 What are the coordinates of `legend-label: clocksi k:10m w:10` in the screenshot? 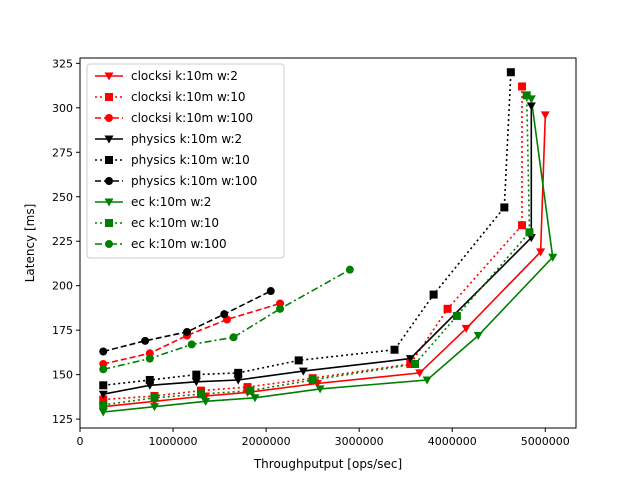 It's located at (188, 97).